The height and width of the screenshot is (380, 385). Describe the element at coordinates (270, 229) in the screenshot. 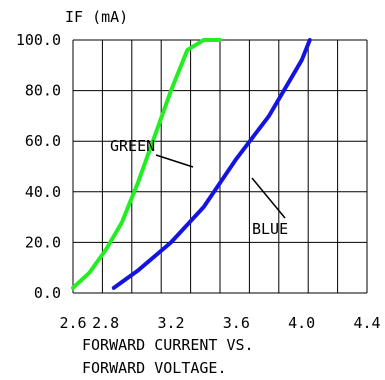

I see `series-label-blue: BLUE` at that location.